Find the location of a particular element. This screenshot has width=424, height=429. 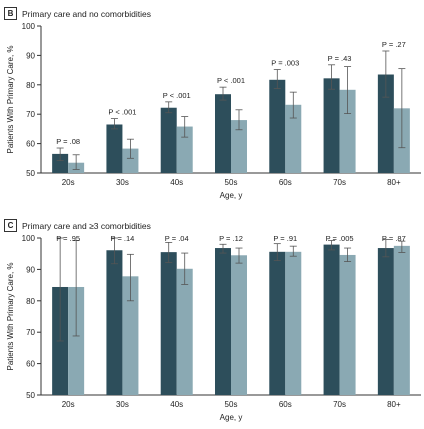

p-value-annotation: P = .14 is located at coordinates (123, 238).